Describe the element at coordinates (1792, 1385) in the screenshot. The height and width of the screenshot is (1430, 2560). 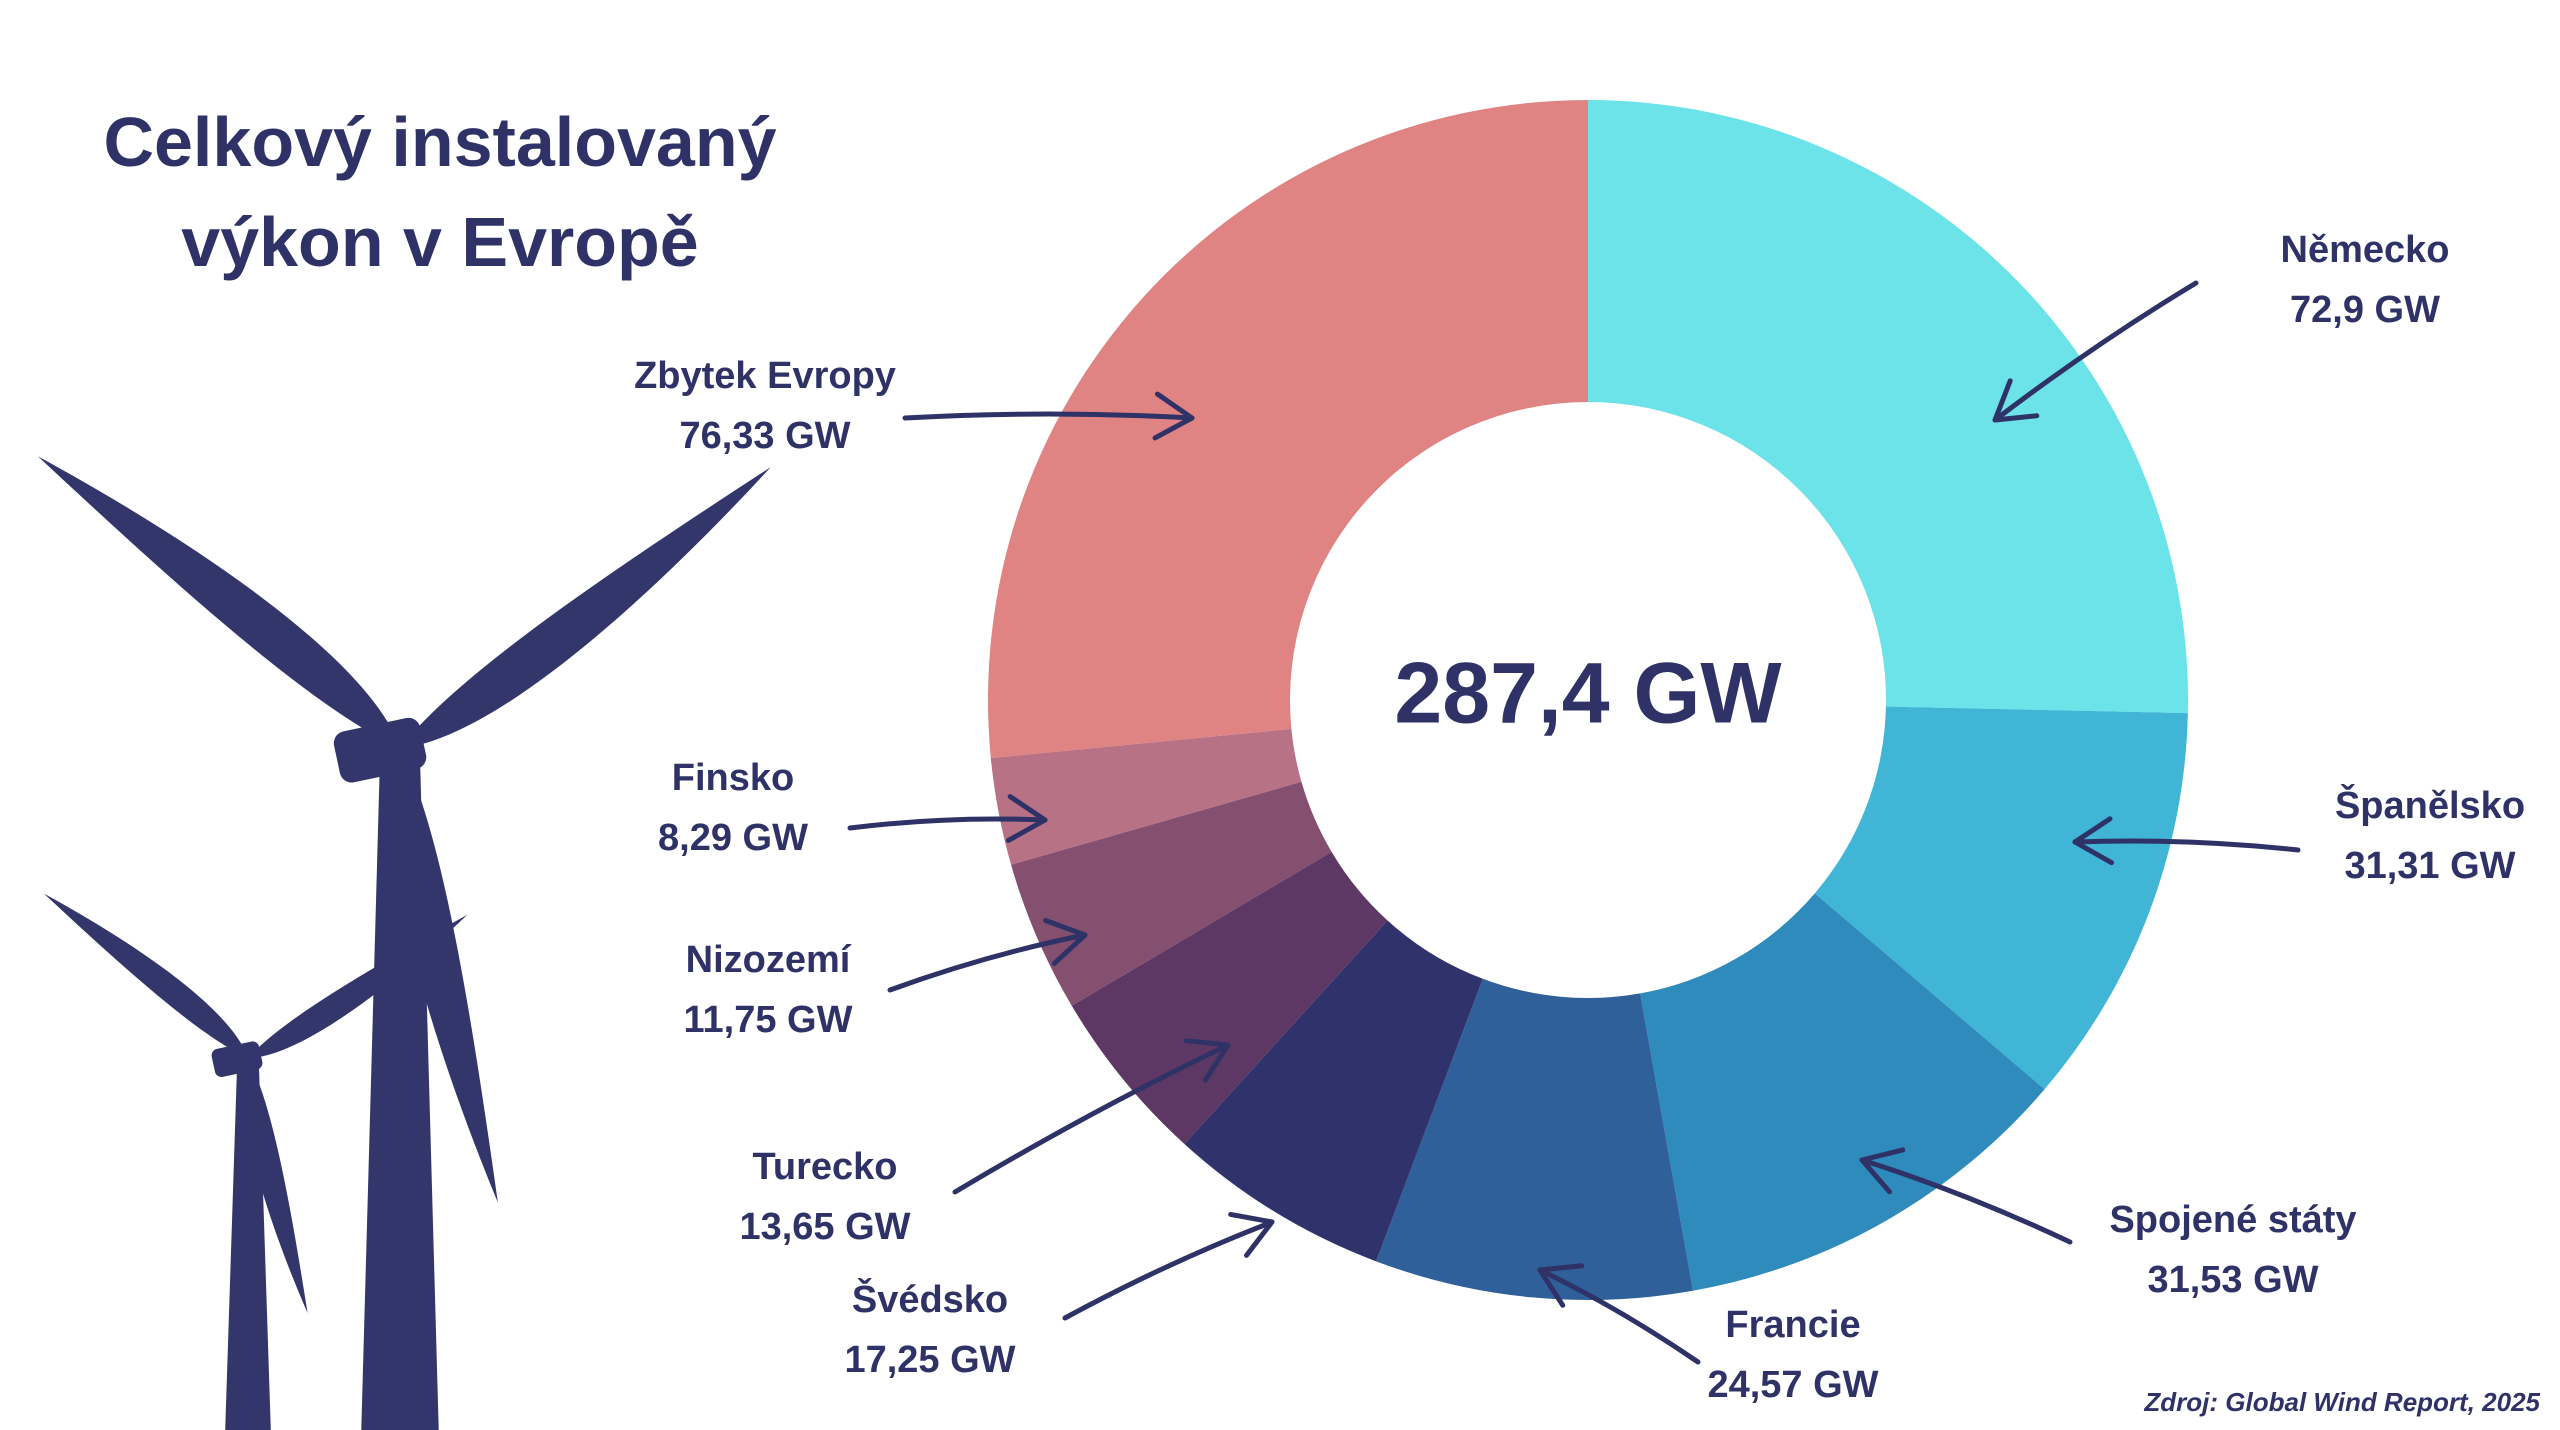
I see `label-value-francie: 24,57 GW` at that location.